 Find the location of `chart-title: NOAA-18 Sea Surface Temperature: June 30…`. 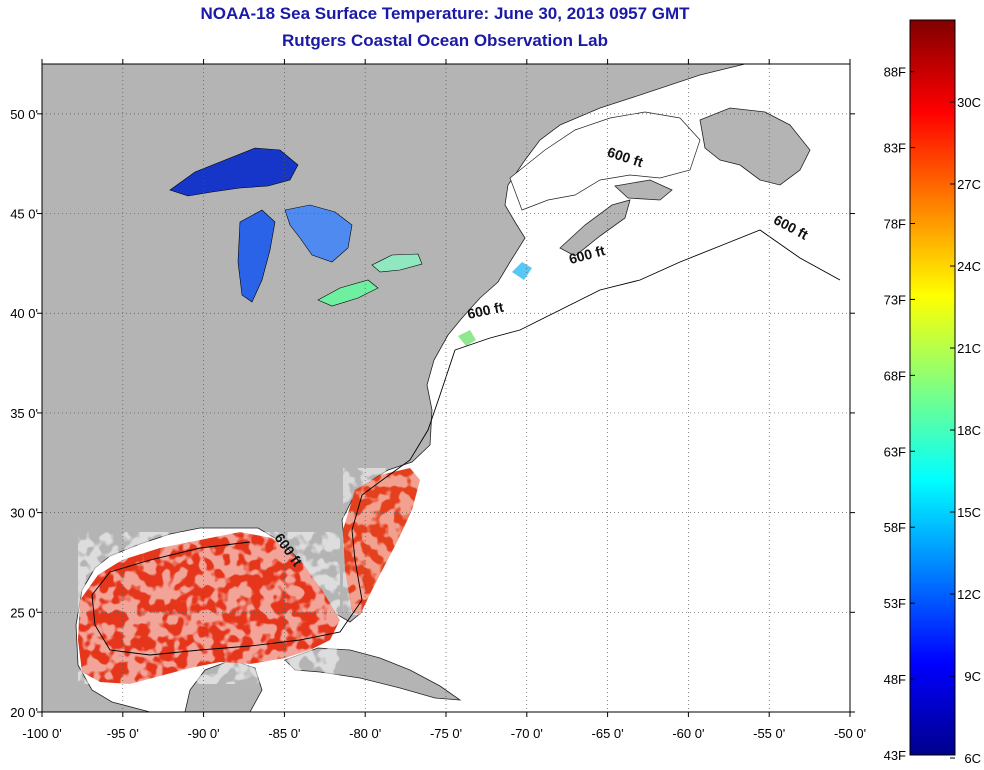

chart-title: NOAA-18 Sea Surface Temperature: June 30… is located at coordinates (445, 13).